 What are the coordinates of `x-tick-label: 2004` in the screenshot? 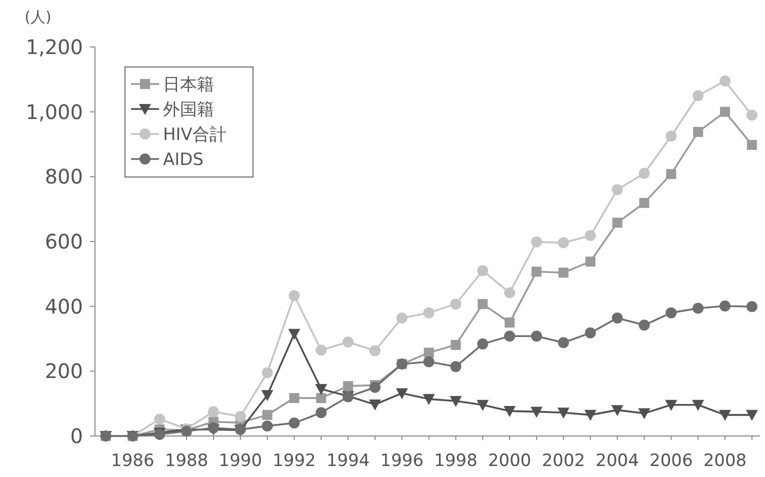 It's located at (617, 461).